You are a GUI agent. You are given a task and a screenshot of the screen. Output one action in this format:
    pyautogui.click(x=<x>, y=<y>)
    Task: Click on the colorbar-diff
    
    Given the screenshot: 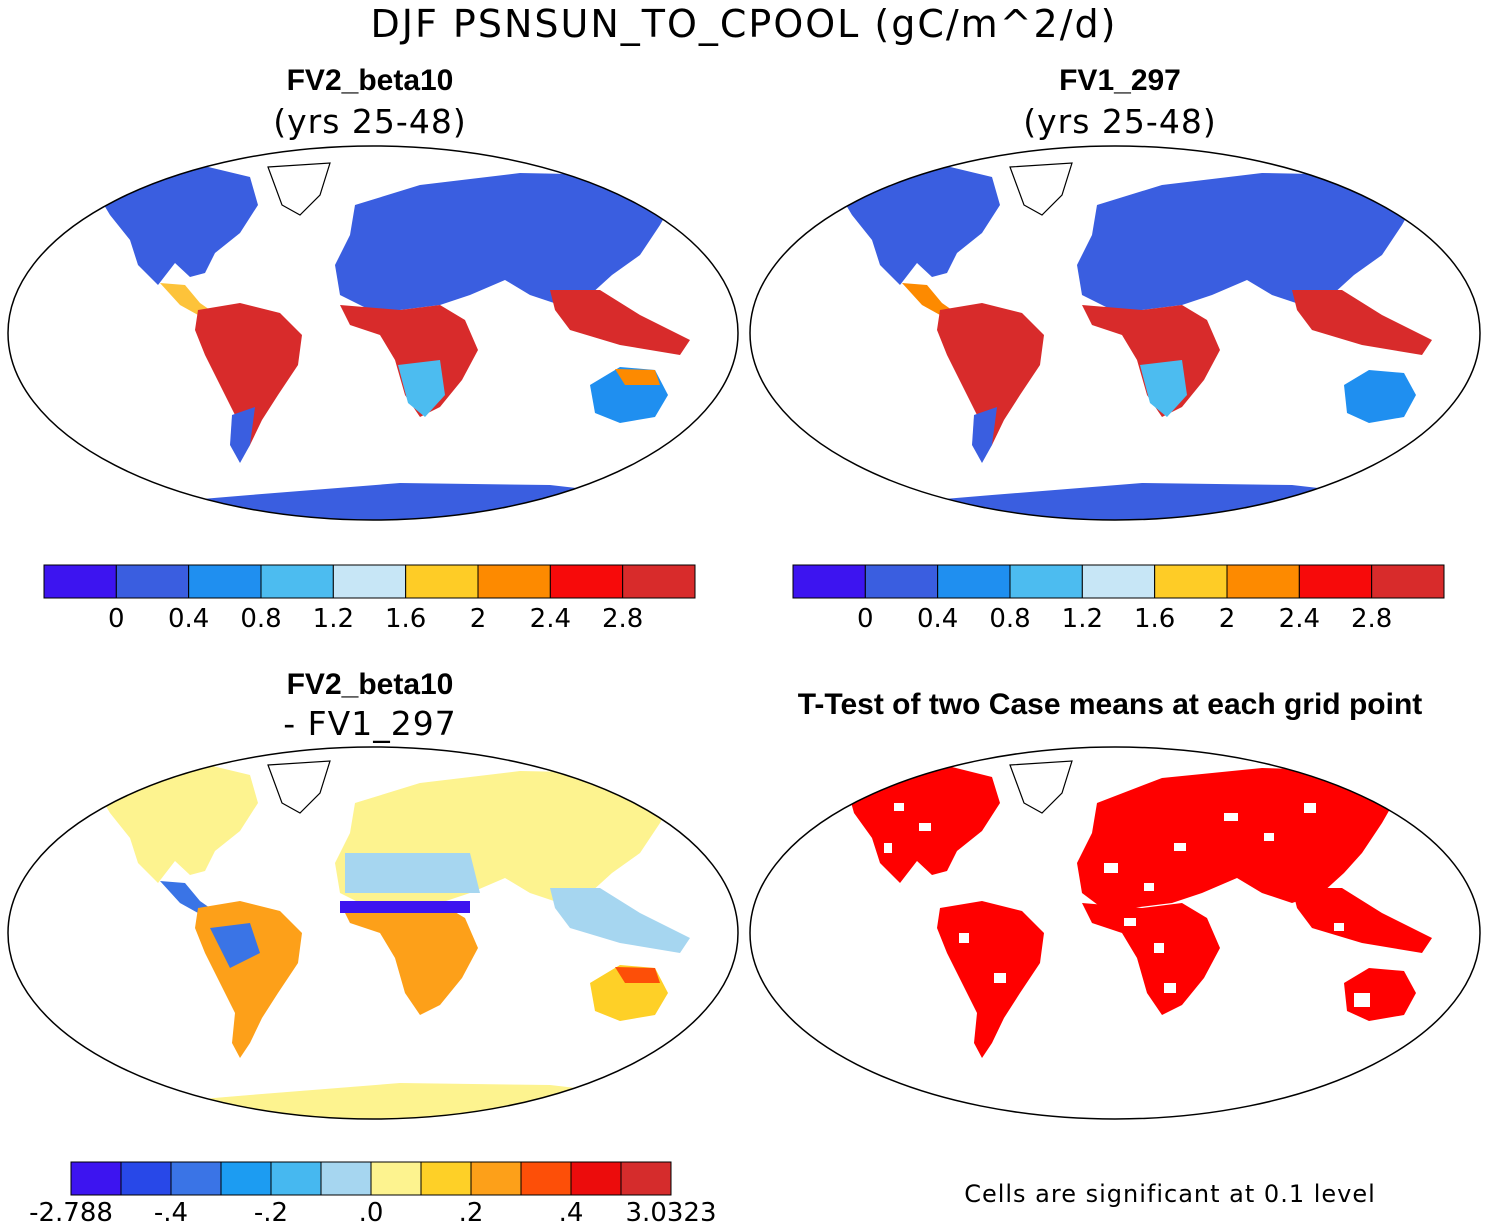 What is the action you would take?
    pyautogui.click(x=371, y=1178)
    